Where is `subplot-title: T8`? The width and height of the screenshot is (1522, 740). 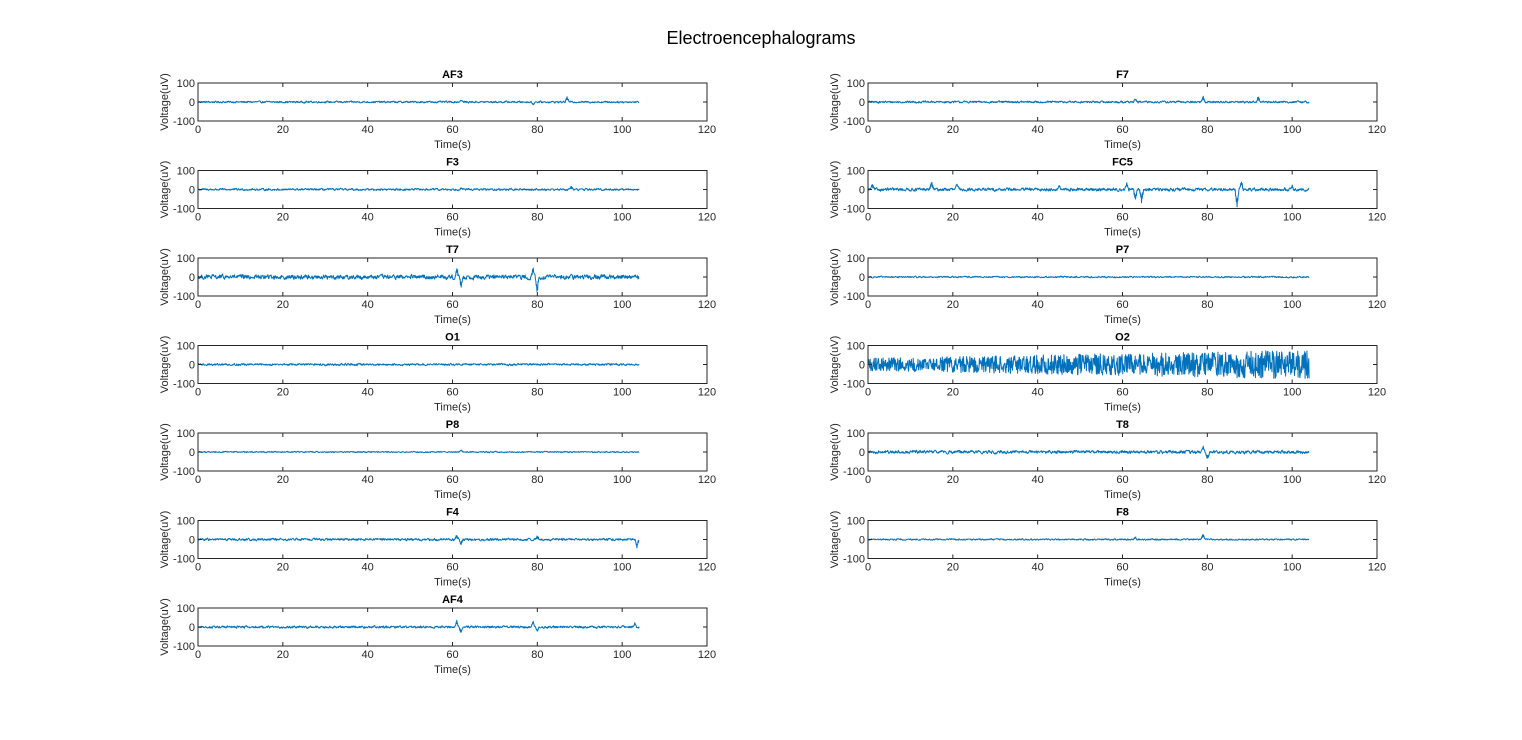
subplot-title: T8 is located at coordinates (1122, 425).